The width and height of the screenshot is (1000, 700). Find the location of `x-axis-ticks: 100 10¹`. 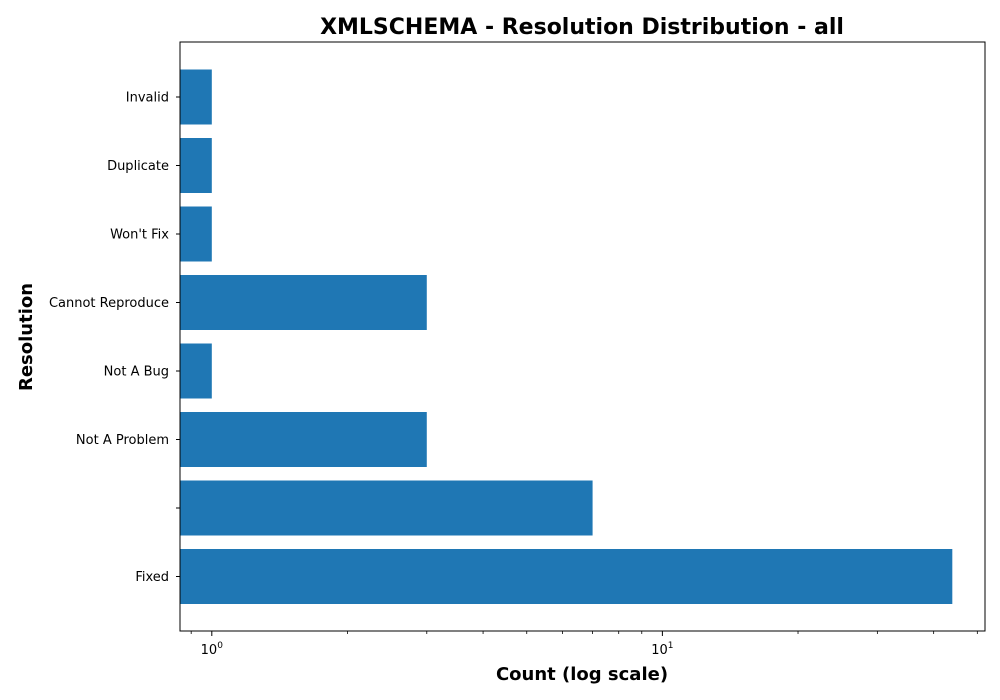

x-axis-ticks: 100 10¹ is located at coordinates (584, 644).